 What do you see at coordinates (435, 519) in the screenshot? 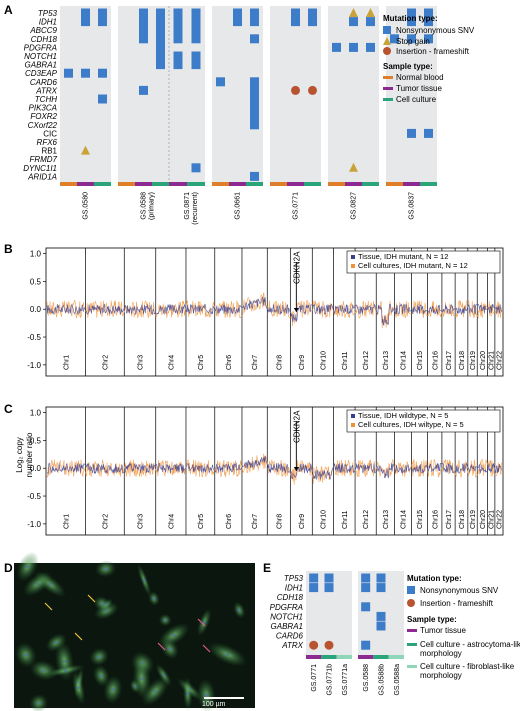
I see `chromosome-label: Chr16` at bounding box center [435, 519].